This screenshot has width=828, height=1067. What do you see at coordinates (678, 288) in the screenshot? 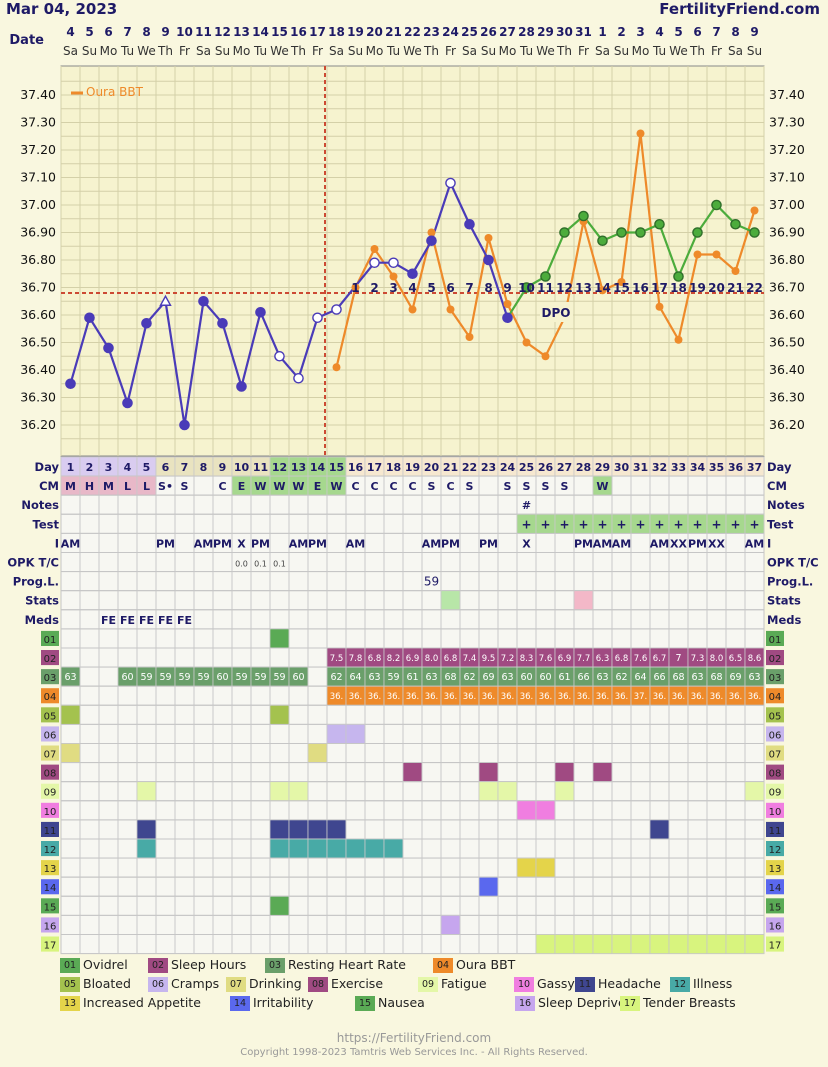
I see `dpo-label: 18` at bounding box center [678, 288].